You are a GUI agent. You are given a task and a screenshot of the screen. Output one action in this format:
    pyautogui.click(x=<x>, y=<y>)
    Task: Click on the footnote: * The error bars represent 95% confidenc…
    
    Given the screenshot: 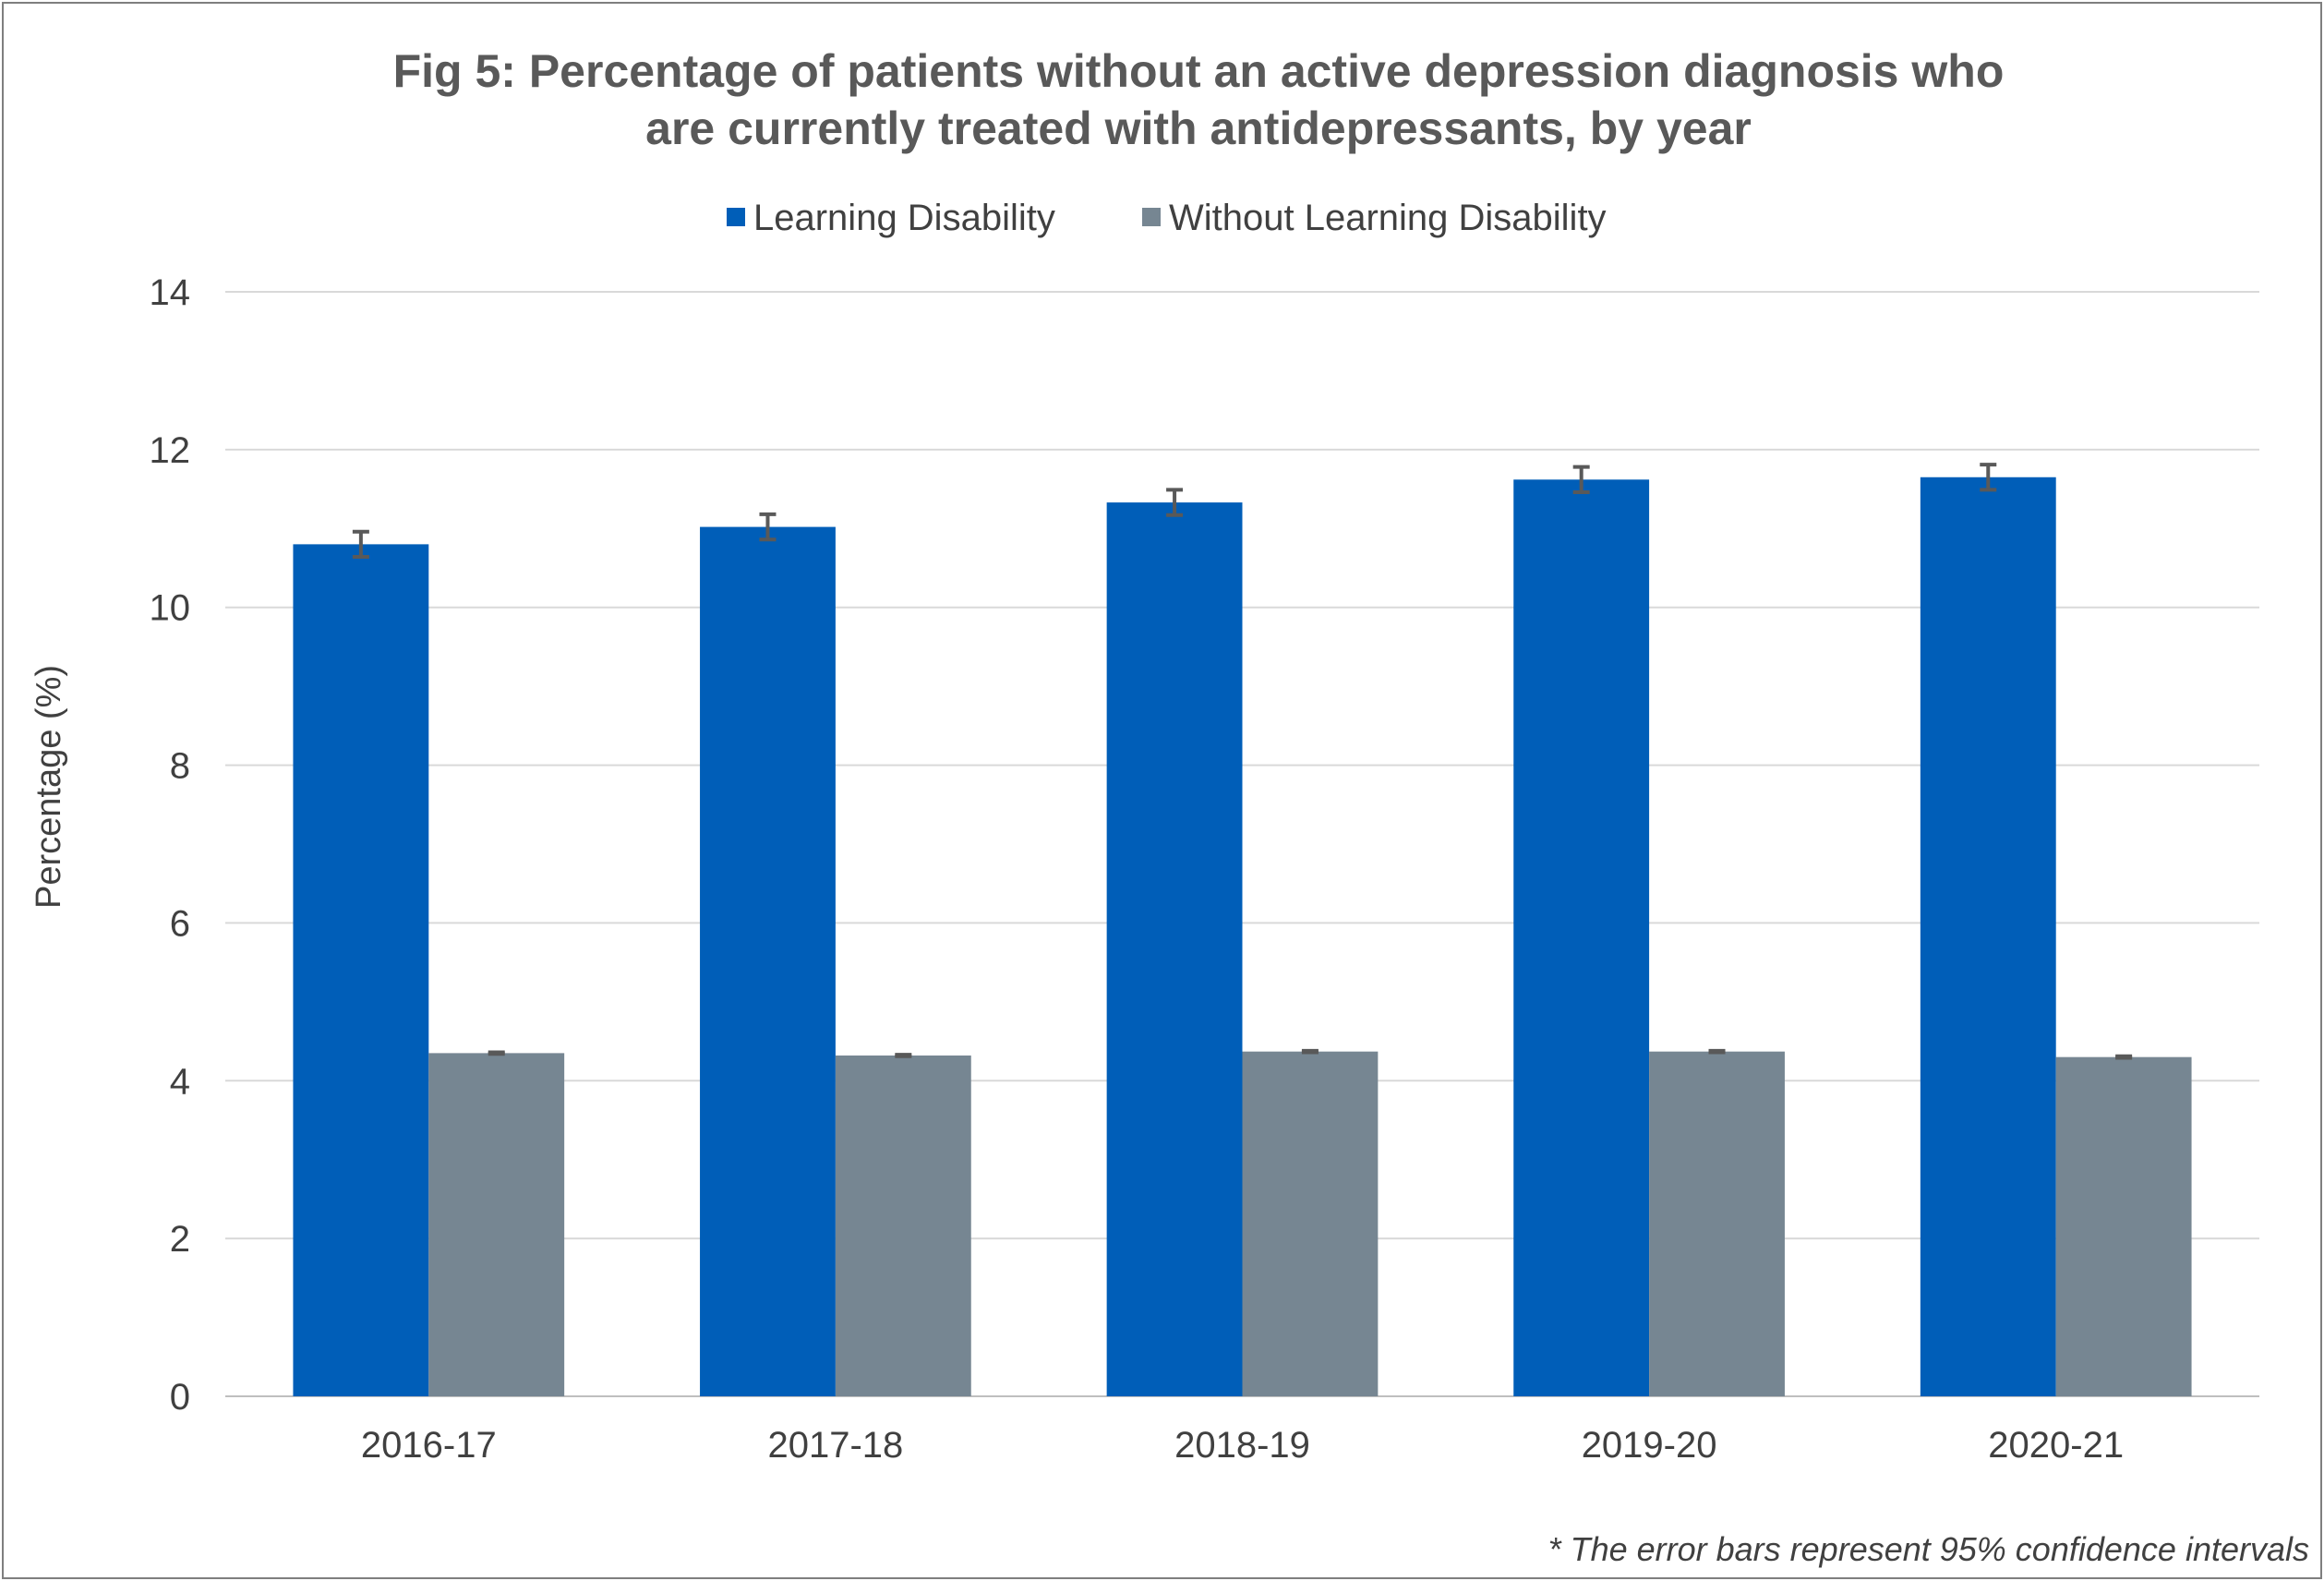 What is the action you would take?
    pyautogui.click(x=1928, y=1549)
    